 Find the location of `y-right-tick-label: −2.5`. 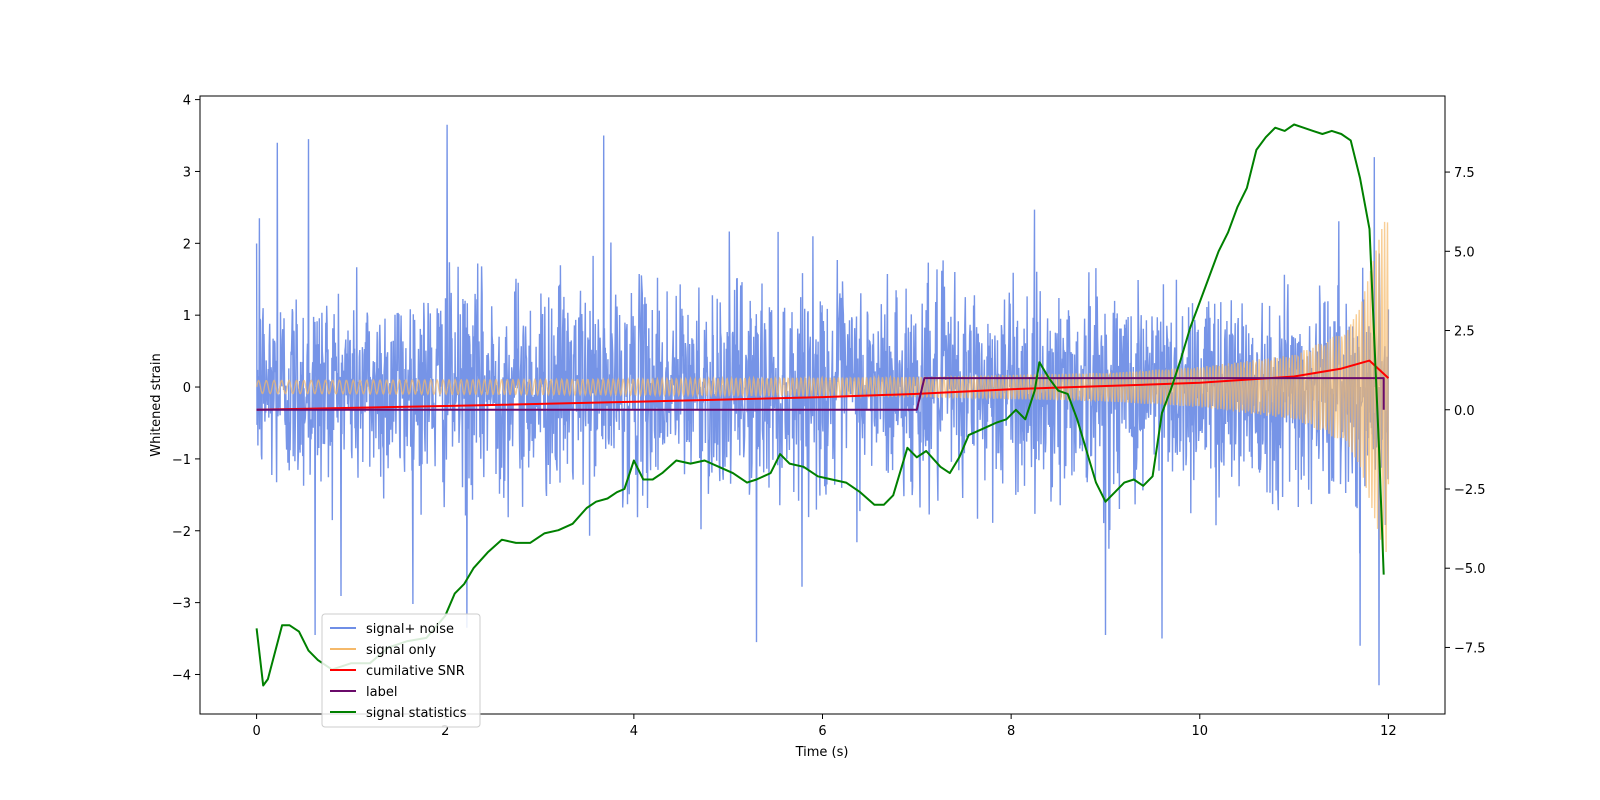

y-right-tick-label: −2.5 is located at coordinates (1470, 490).